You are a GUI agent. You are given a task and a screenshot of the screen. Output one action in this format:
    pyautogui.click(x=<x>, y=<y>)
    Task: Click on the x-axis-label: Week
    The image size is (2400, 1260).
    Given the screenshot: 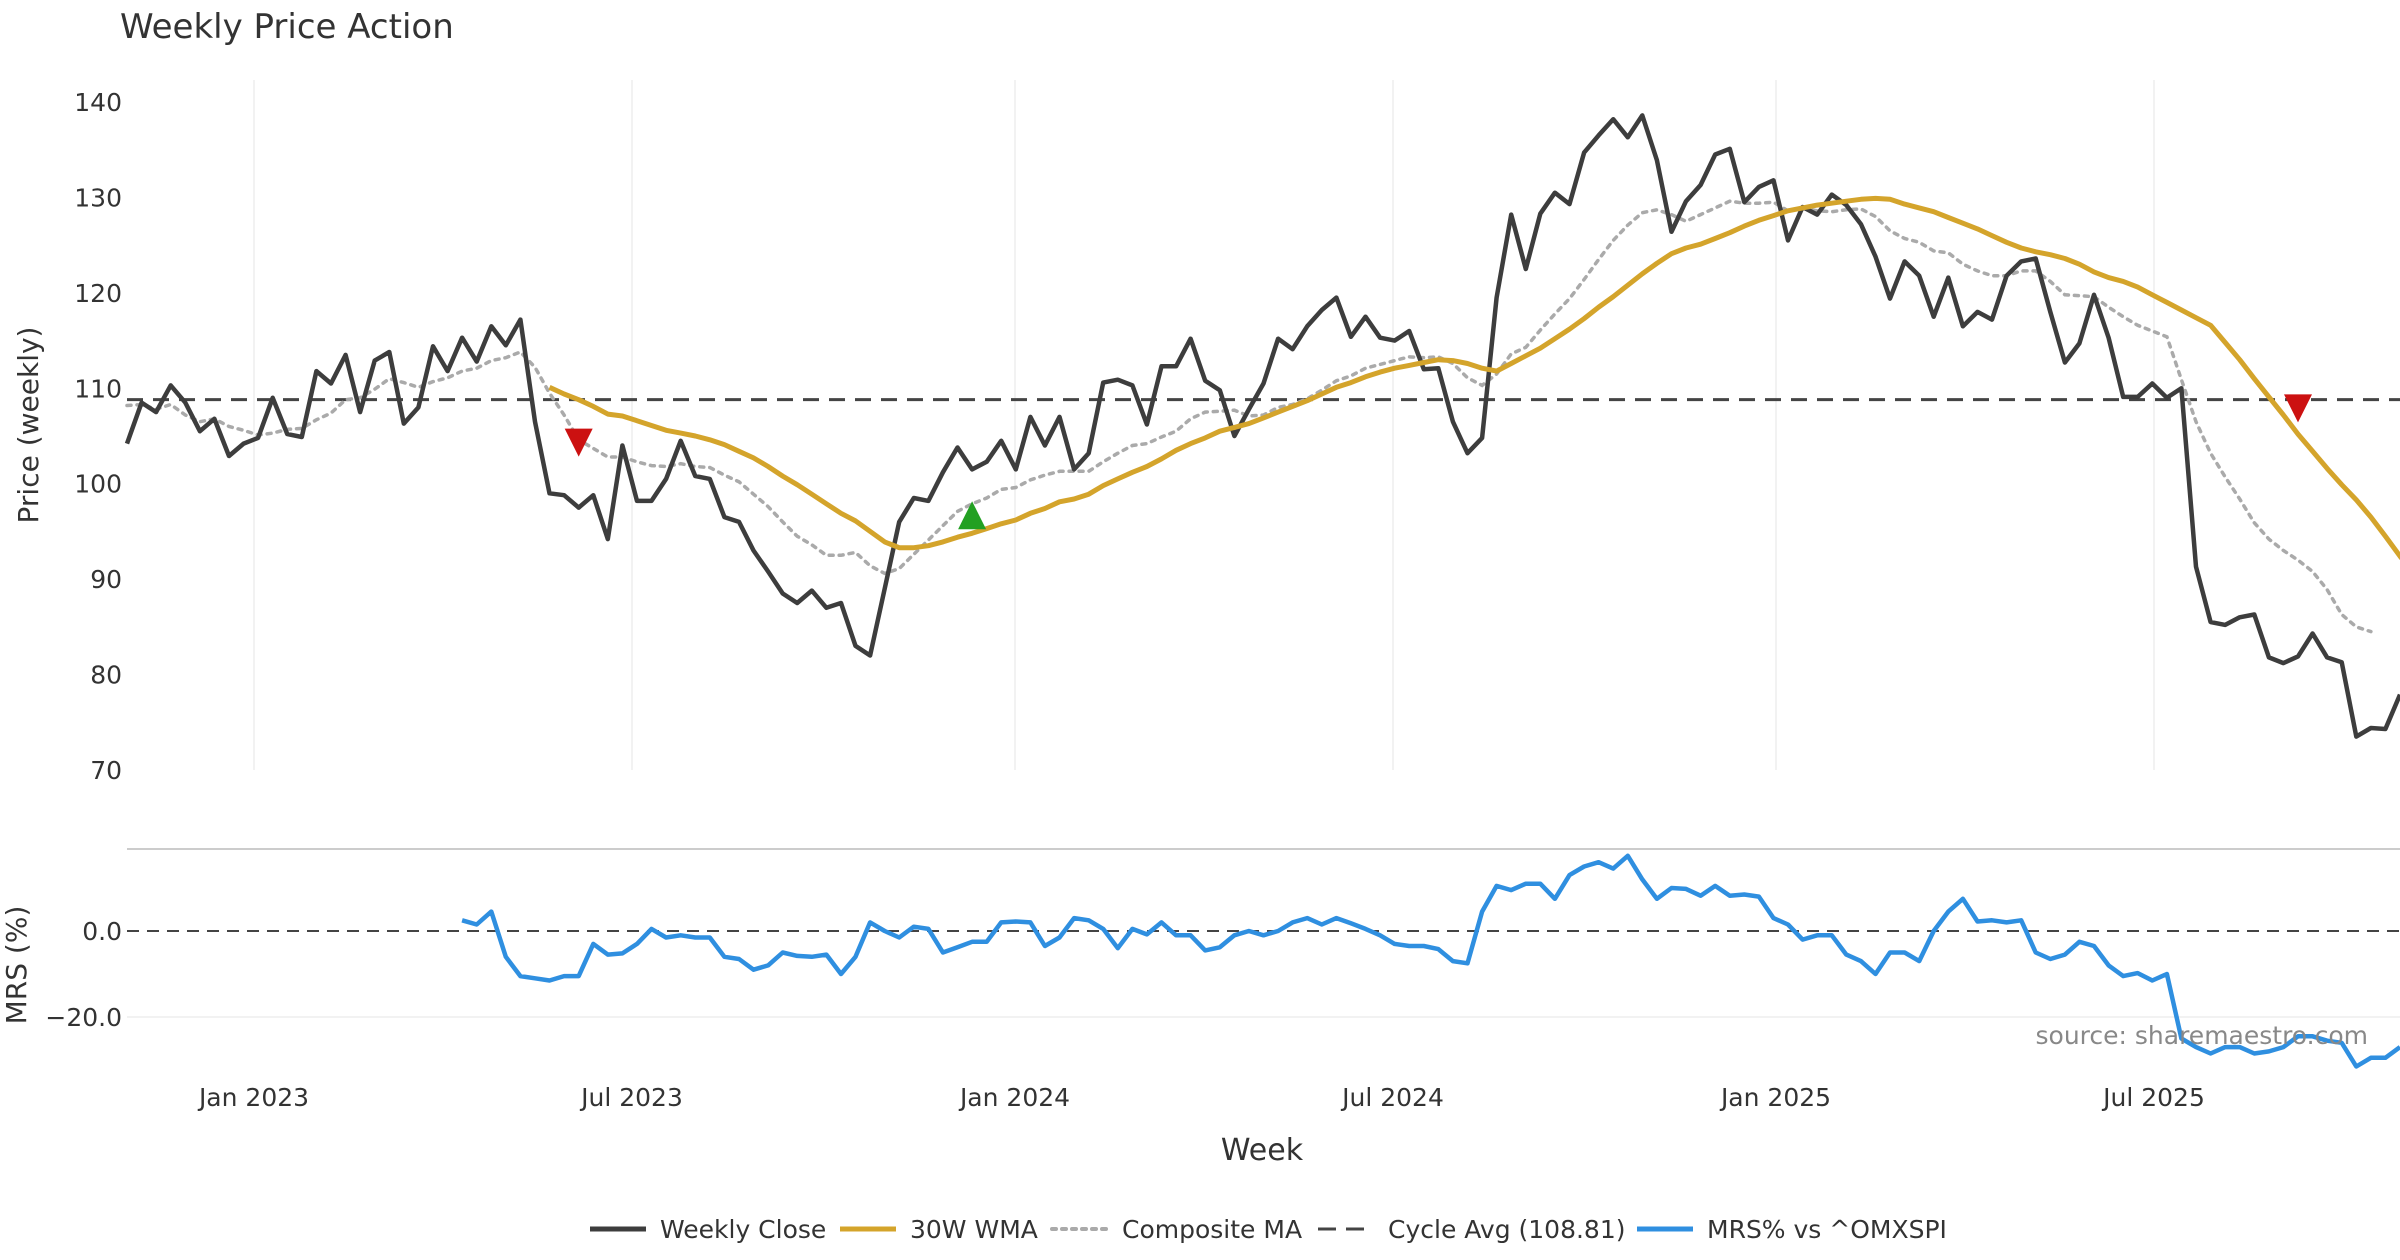 What is the action you would take?
    pyautogui.click(x=1262, y=1150)
    